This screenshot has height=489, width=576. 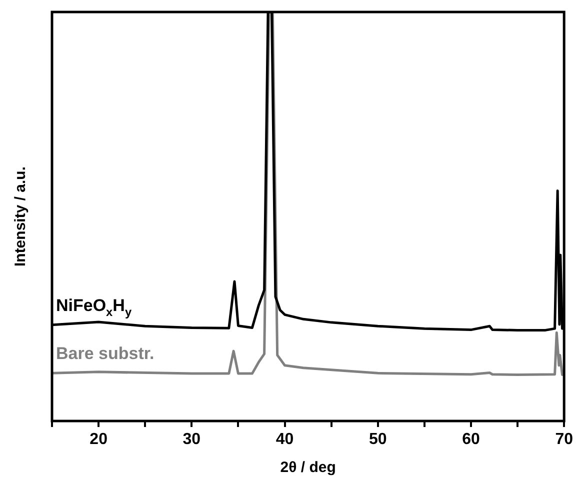 What do you see at coordinates (471, 439) in the screenshot?
I see `x-tick-label: 60` at bounding box center [471, 439].